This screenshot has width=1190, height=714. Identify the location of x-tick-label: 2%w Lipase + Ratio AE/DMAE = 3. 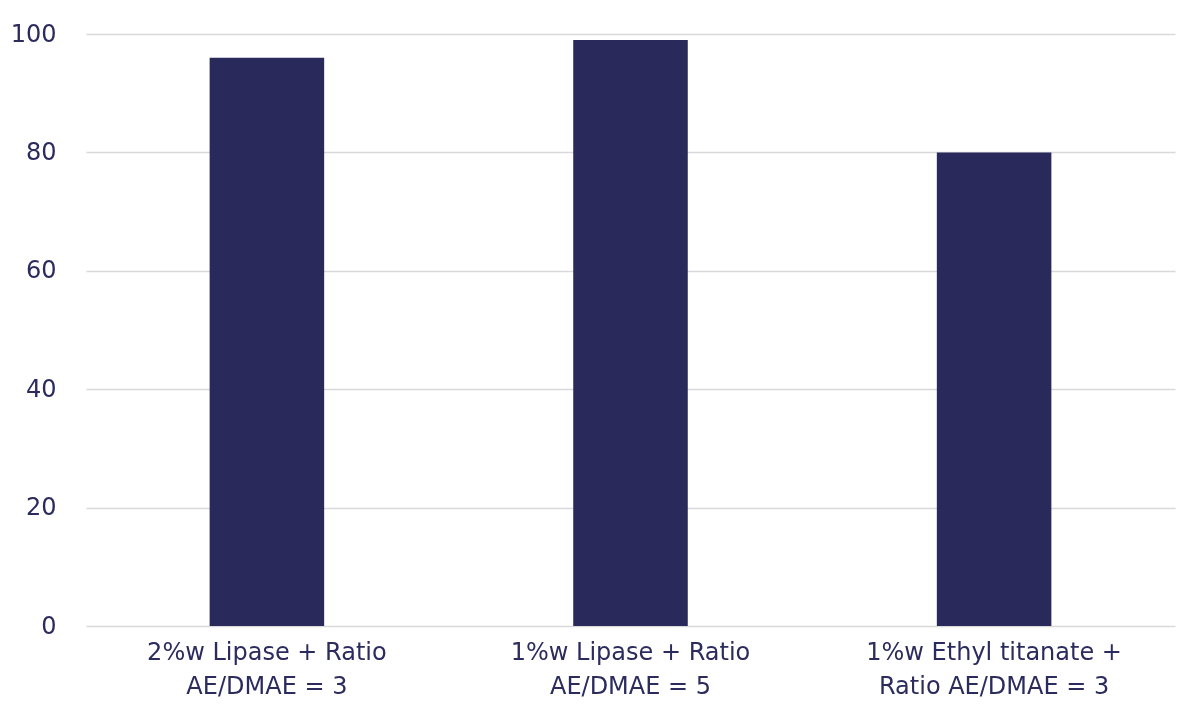
(267, 668).